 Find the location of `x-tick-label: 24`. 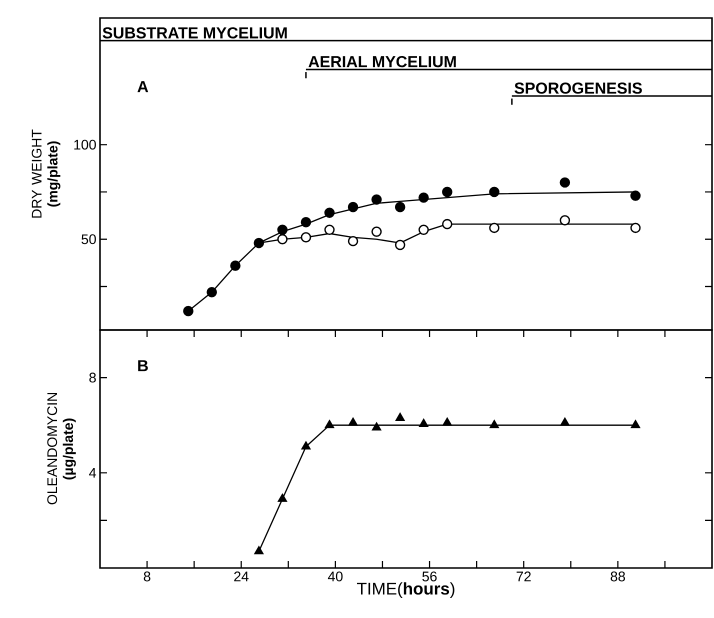

x-tick-label: 24 is located at coordinates (241, 577).